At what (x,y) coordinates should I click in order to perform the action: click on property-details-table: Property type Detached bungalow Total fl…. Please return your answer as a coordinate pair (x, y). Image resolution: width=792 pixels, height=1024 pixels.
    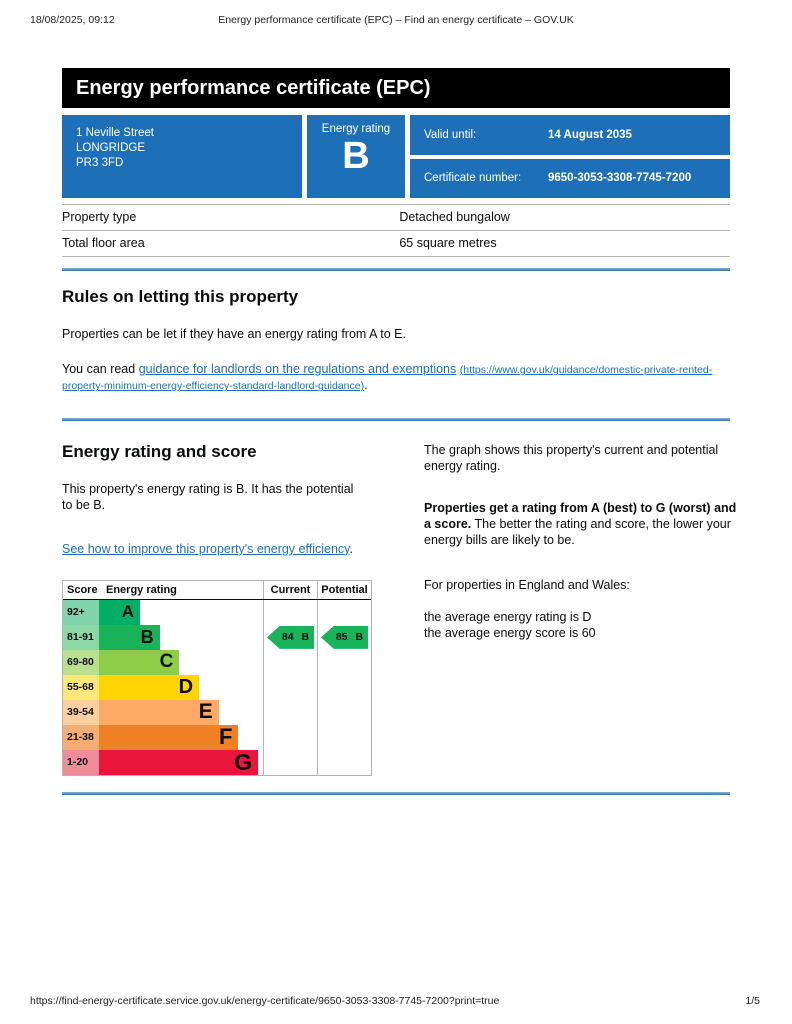
    Looking at the image, I should click on (396, 230).